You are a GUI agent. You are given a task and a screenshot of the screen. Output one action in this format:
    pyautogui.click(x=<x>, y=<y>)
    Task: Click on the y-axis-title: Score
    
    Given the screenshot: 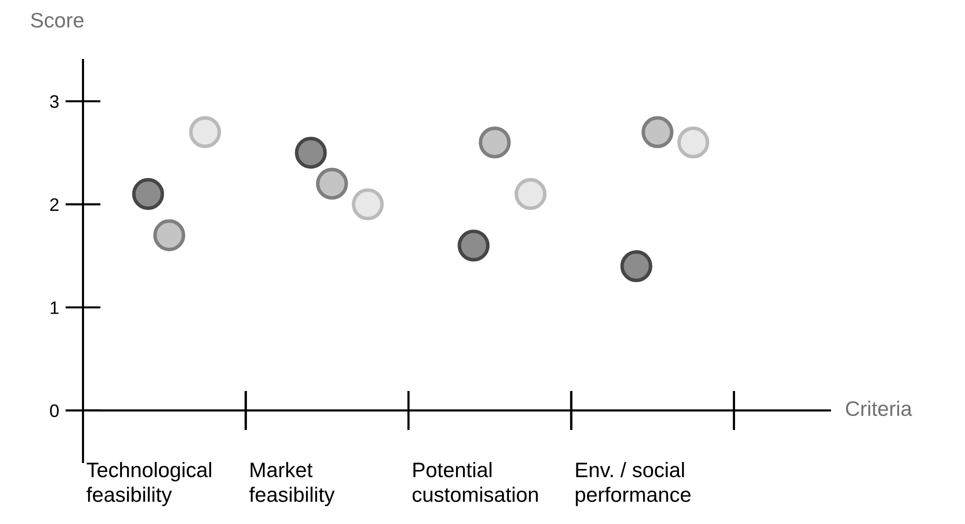 What is the action you would take?
    pyautogui.click(x=57, y=20)
    